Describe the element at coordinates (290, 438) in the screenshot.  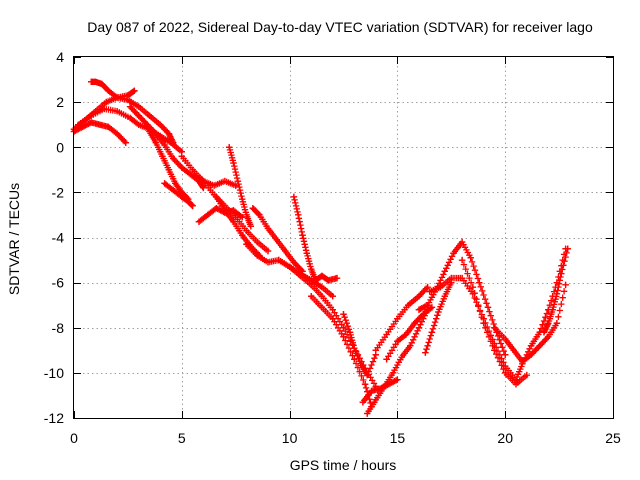
I see `x-tick-label: 10` at that location.